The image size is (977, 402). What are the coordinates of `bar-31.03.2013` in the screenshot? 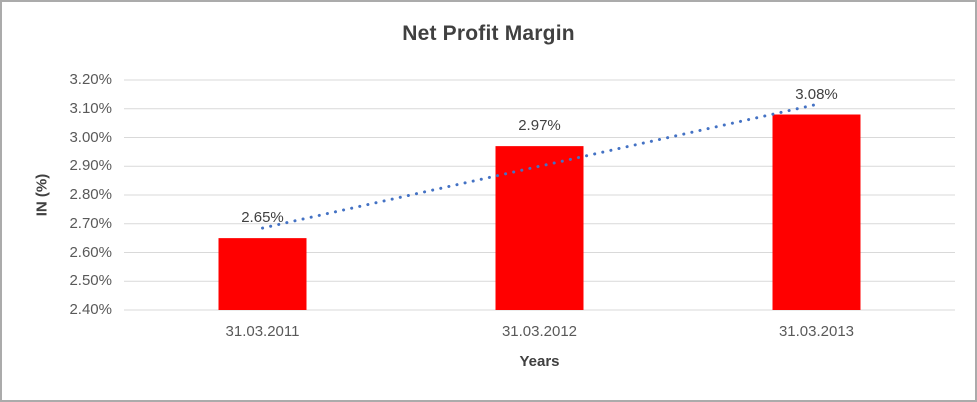 It's located at (816, 212).